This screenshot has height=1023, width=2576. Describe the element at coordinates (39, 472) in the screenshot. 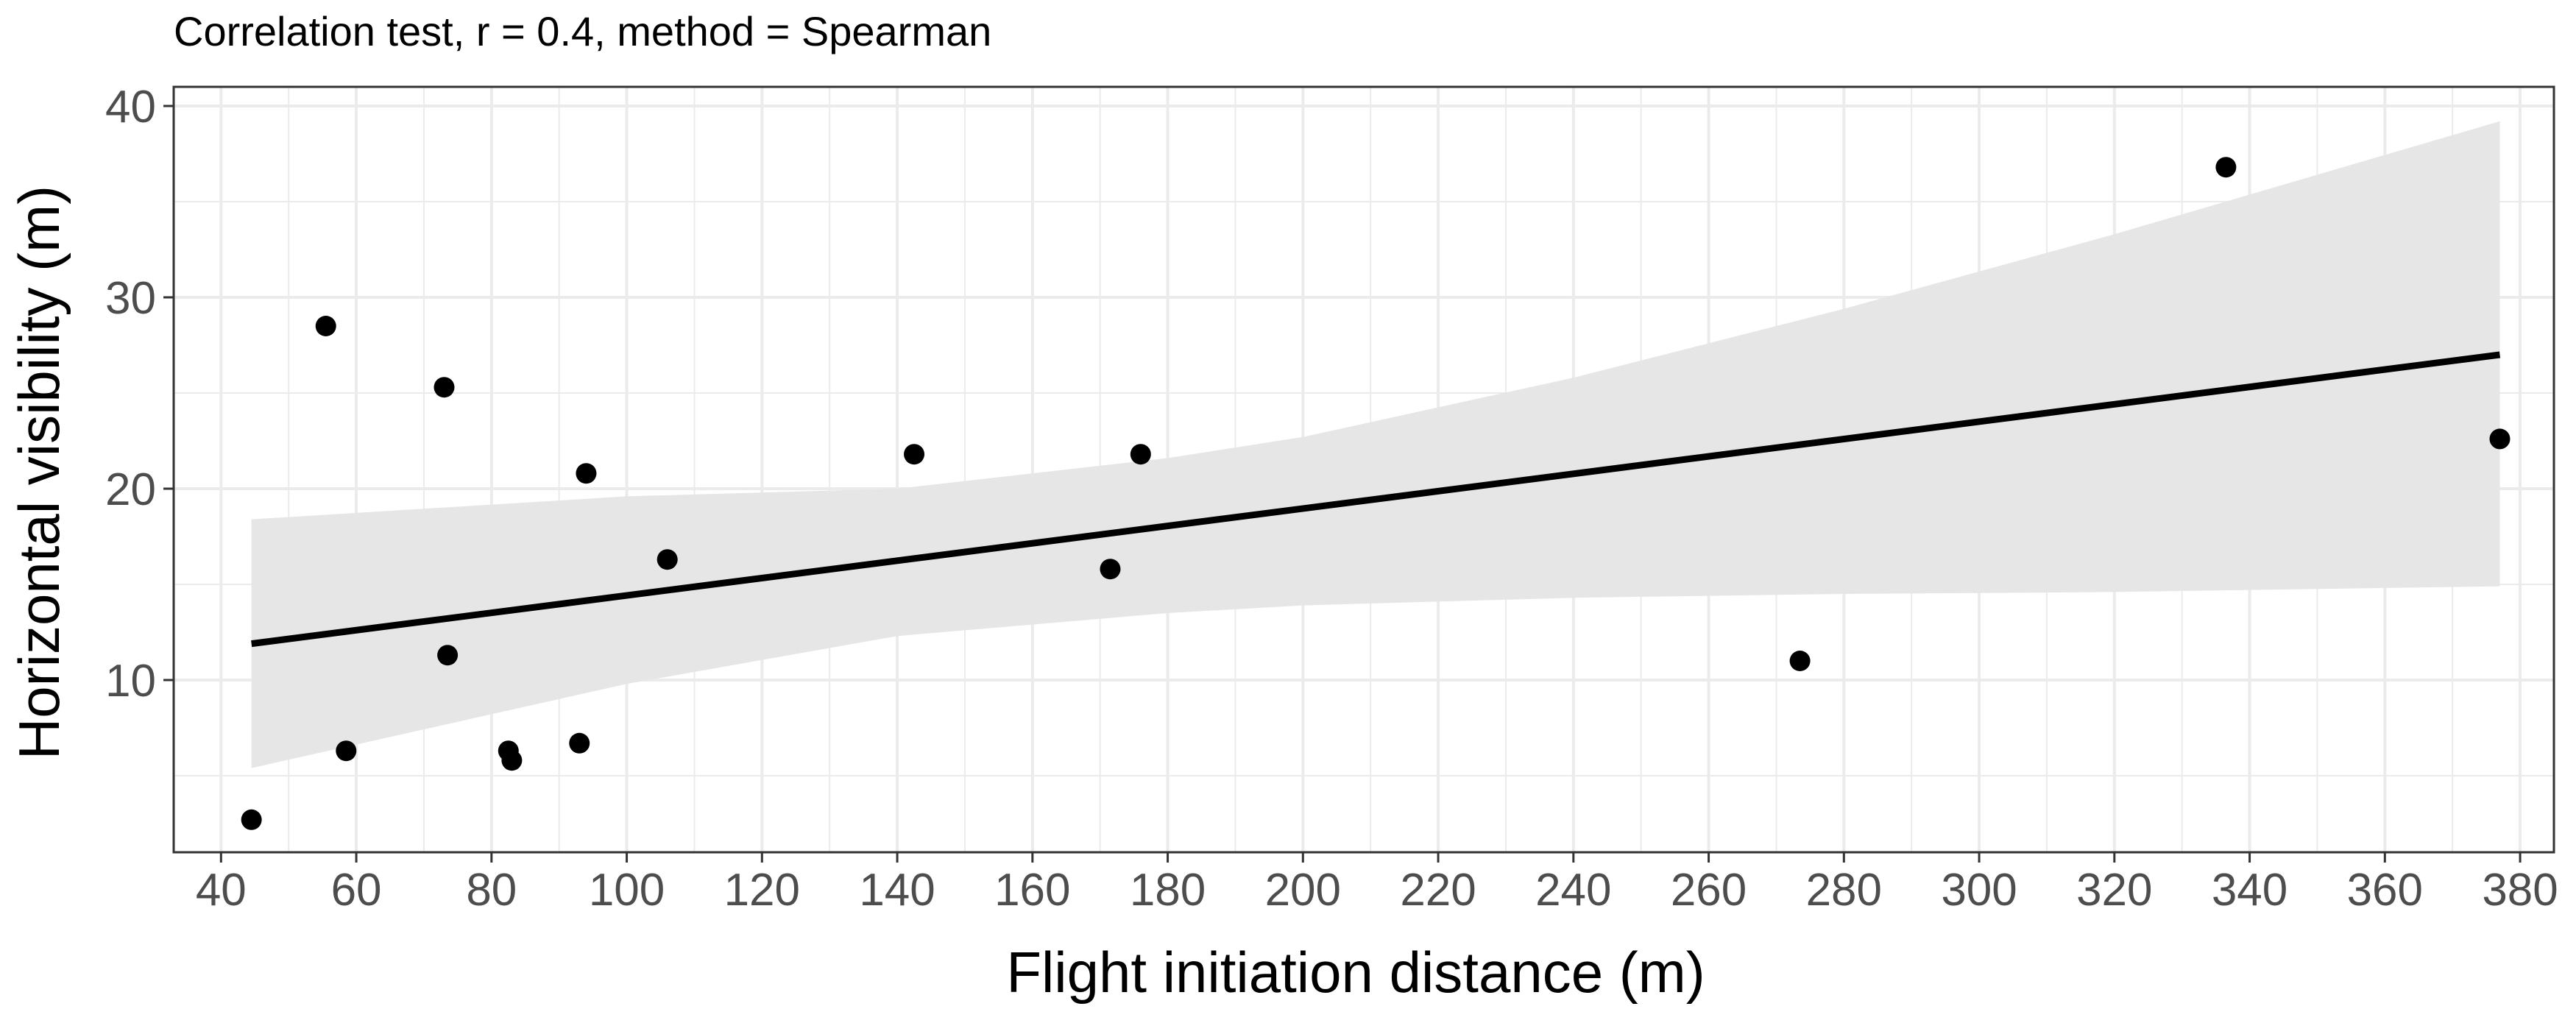

I see `y-axis-title: Horizontal visibility (m)` at that location.